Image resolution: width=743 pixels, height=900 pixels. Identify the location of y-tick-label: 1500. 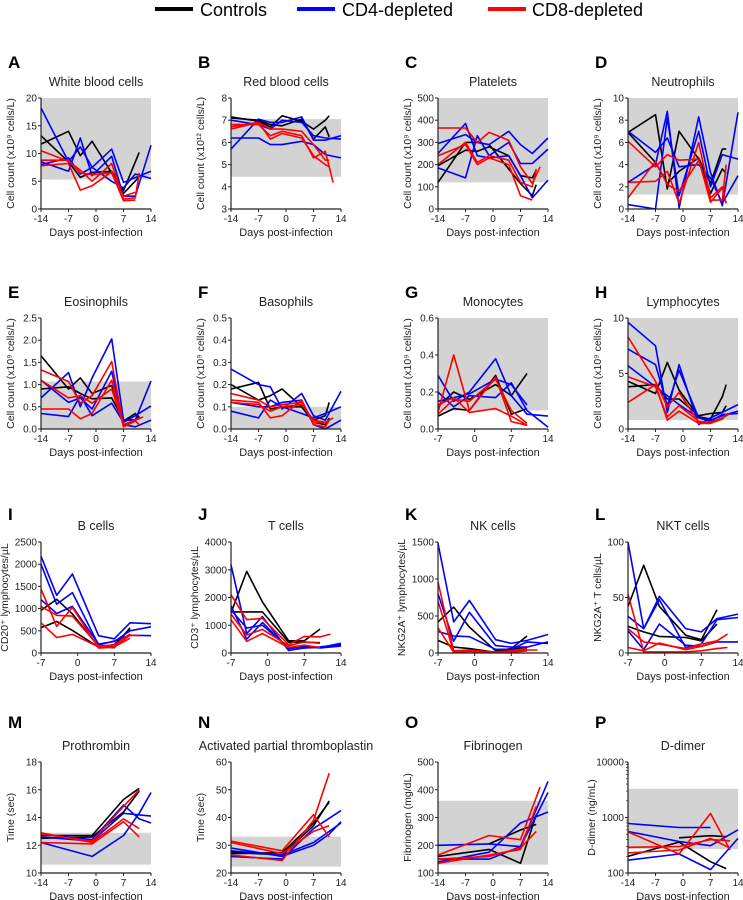
(26, 587).